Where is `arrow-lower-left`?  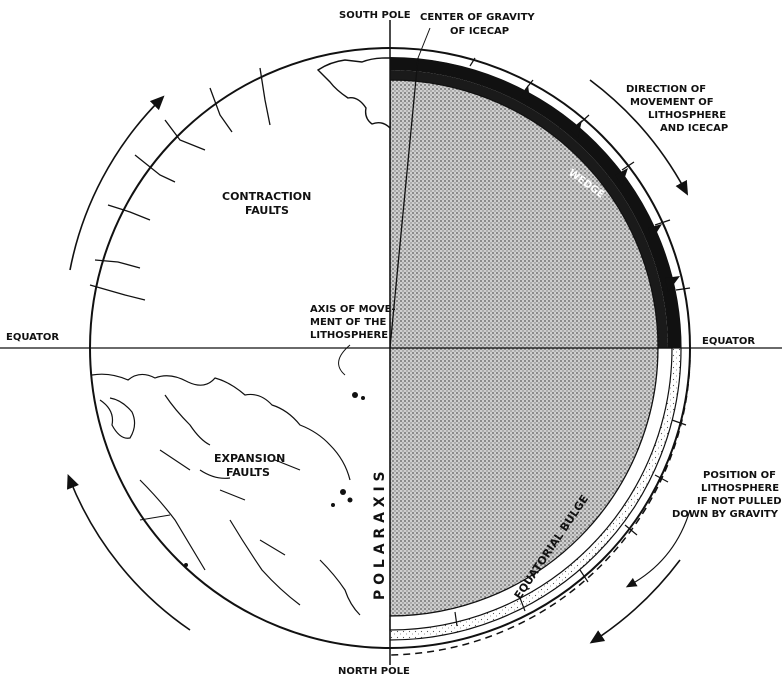
arrow-lower-left is located at coordinates (129, 552).